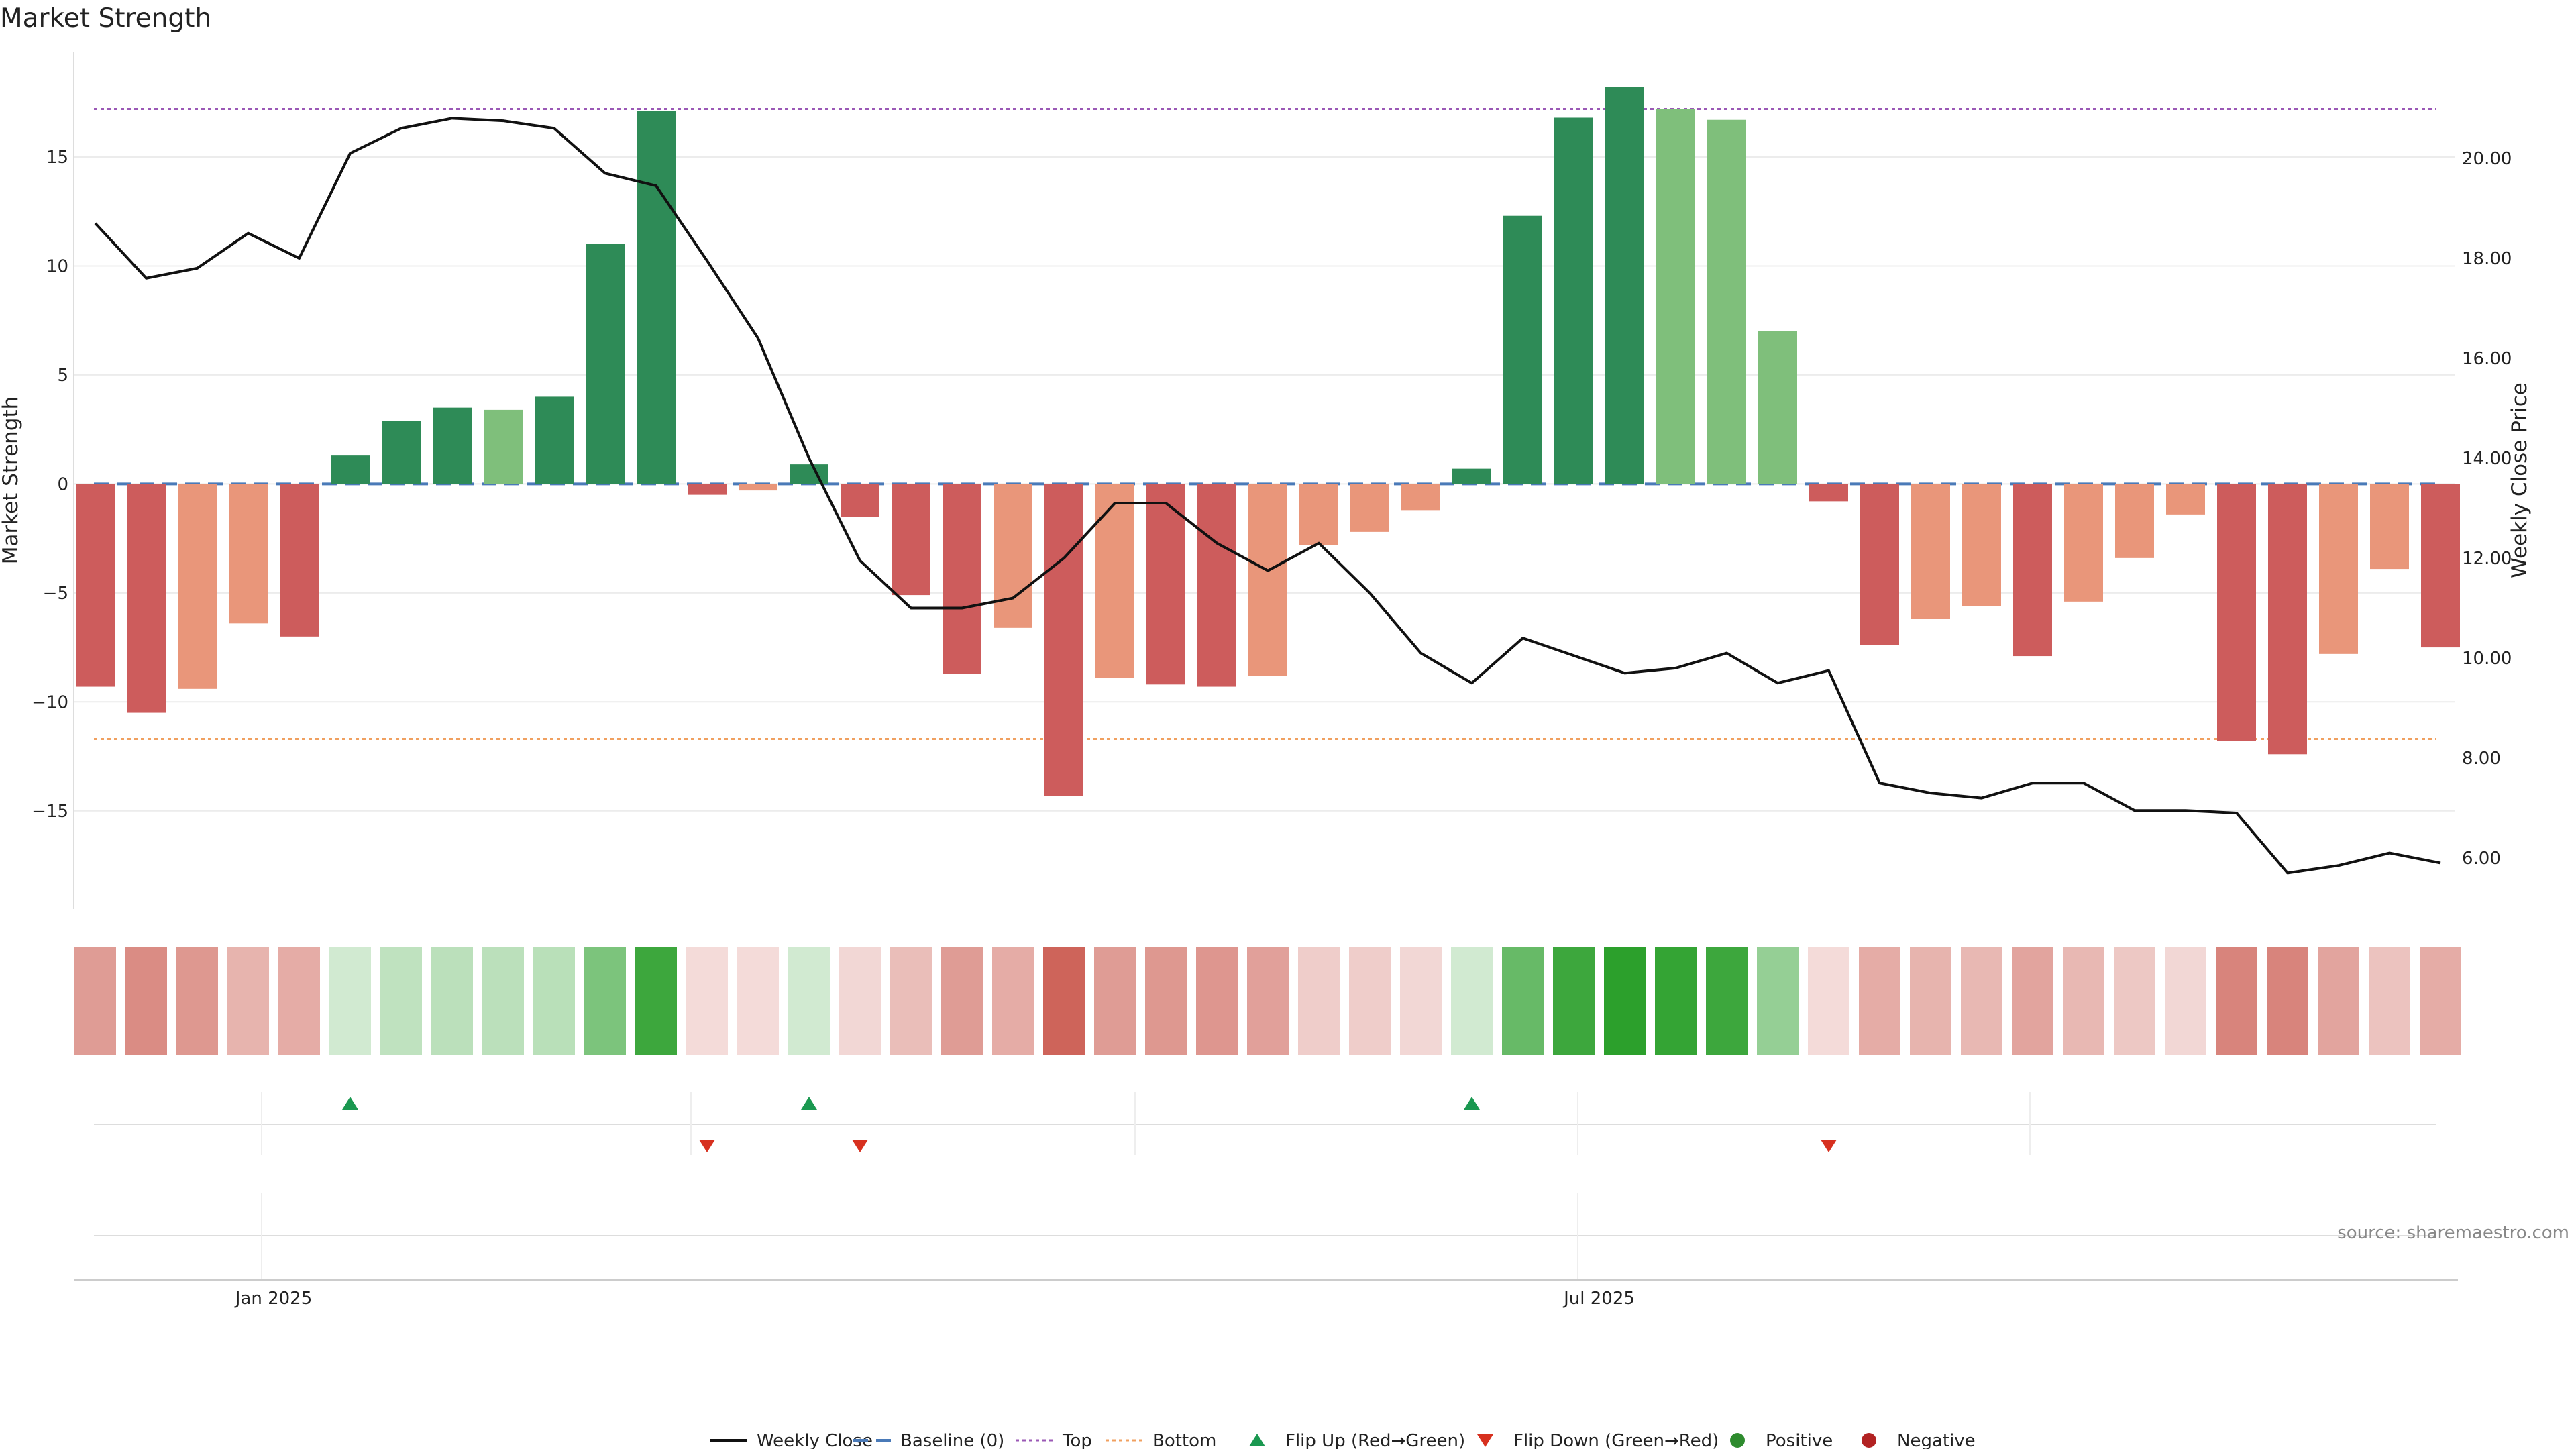  Describe the element at coordinates (1266, 1294) in the screenshot. I see `x-axis: Jan 2025 Jul 2025` at that location.